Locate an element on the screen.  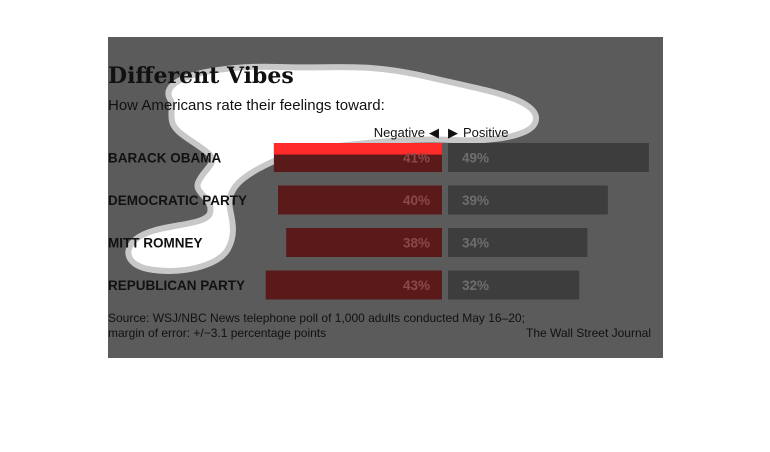
category-label: DEMOCRATIC PARTY is located at coordinates (177, 200).